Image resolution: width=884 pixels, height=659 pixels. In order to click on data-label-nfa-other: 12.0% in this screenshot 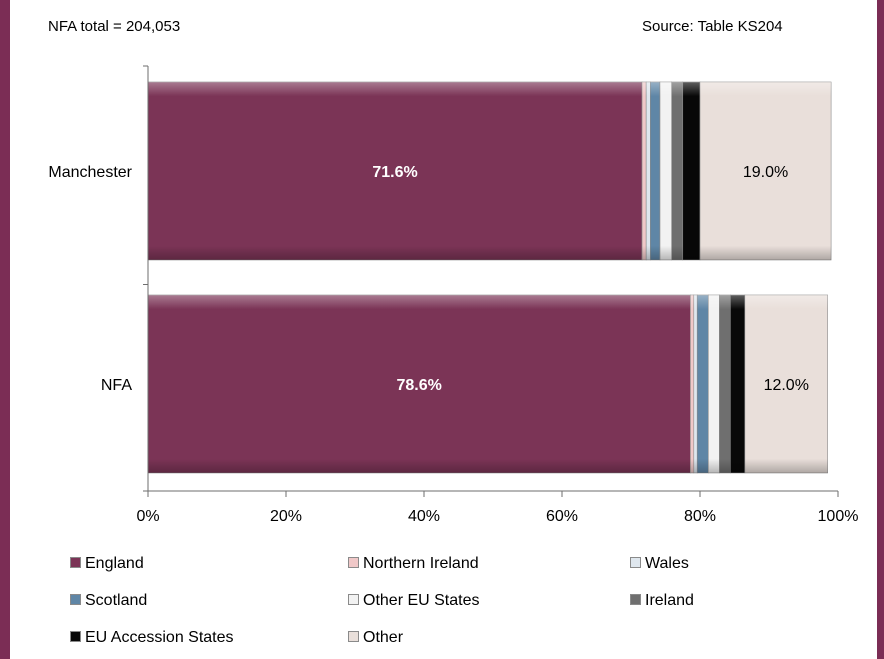, I will do `click(786, 385)`.